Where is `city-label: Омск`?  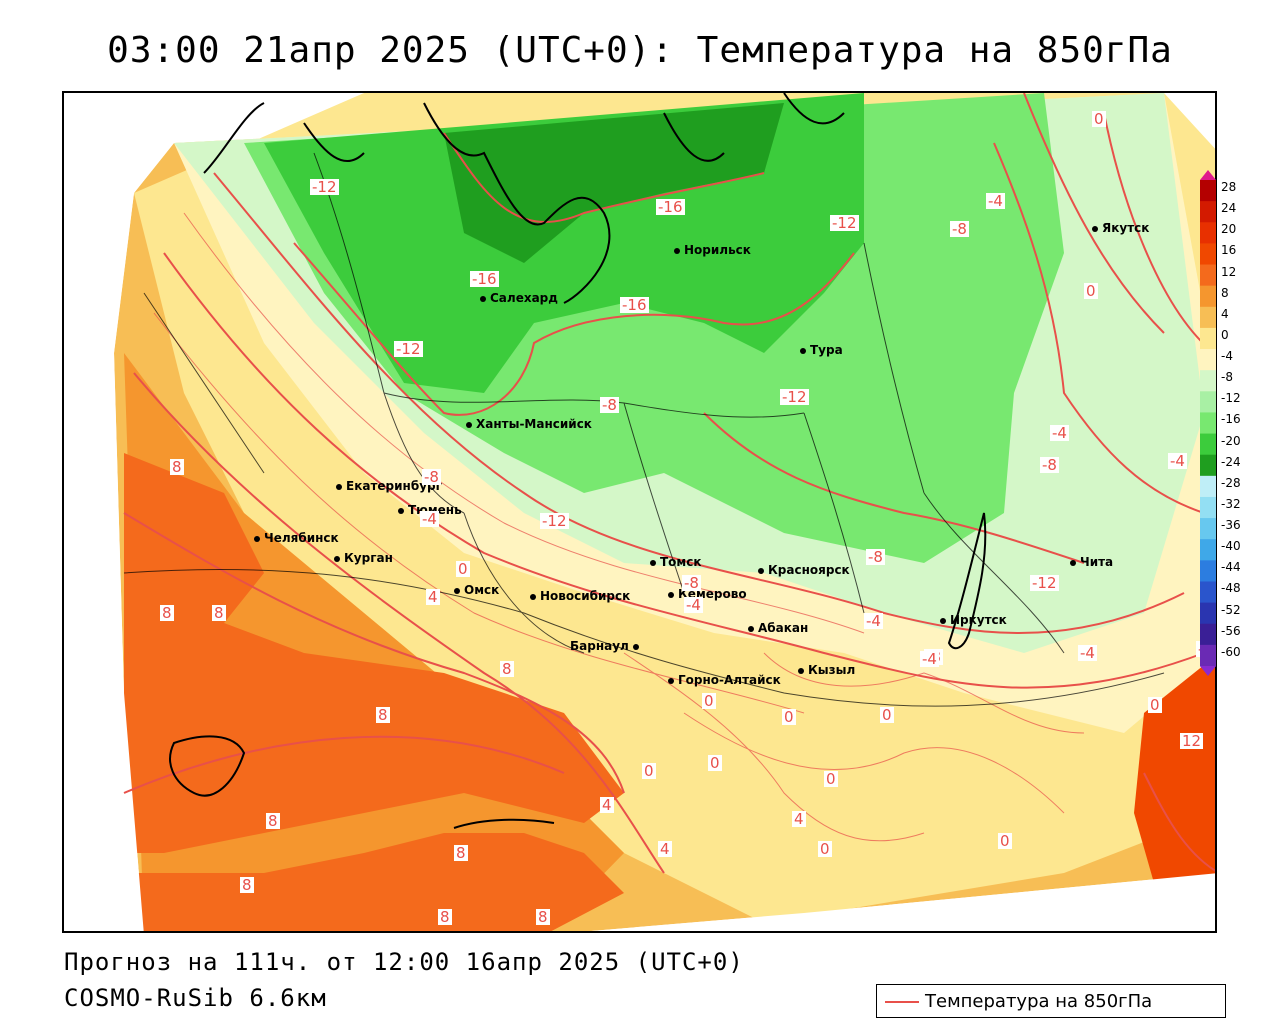 city-label: Омск is located at coordinates (482, 590).